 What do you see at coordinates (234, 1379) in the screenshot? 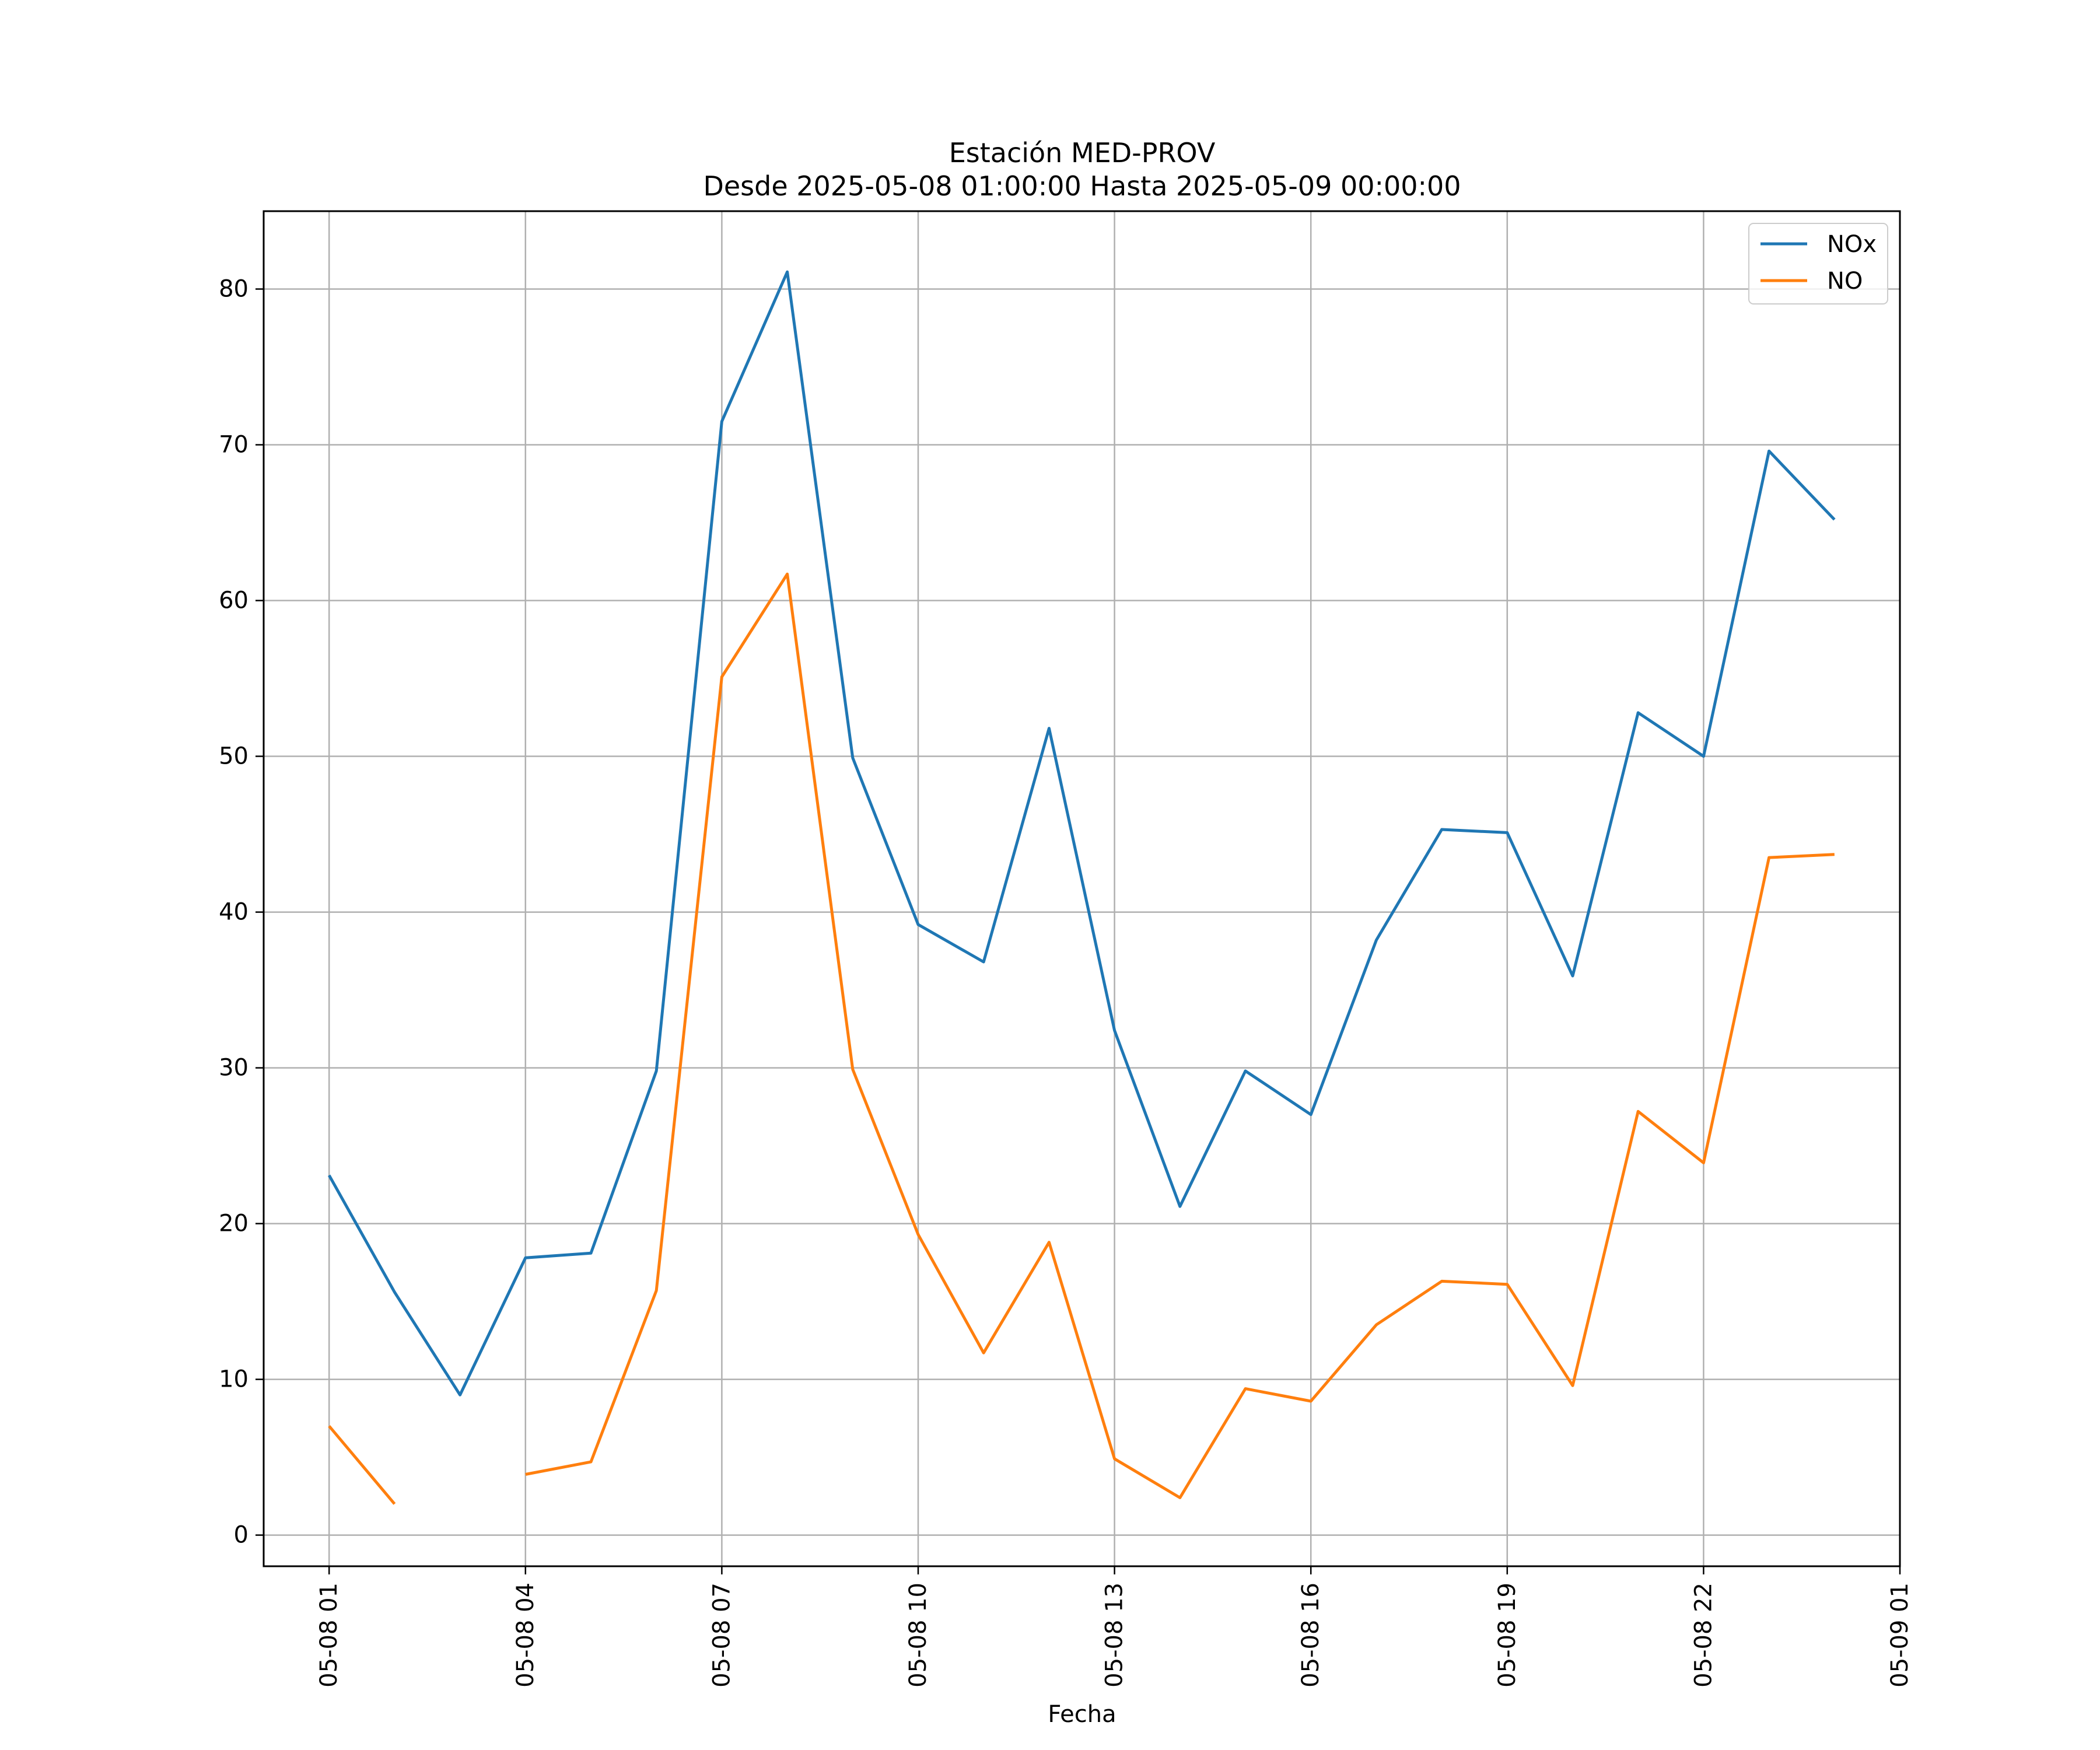
I see `y-tick-label: 10` at bounding box center [234, 1379].